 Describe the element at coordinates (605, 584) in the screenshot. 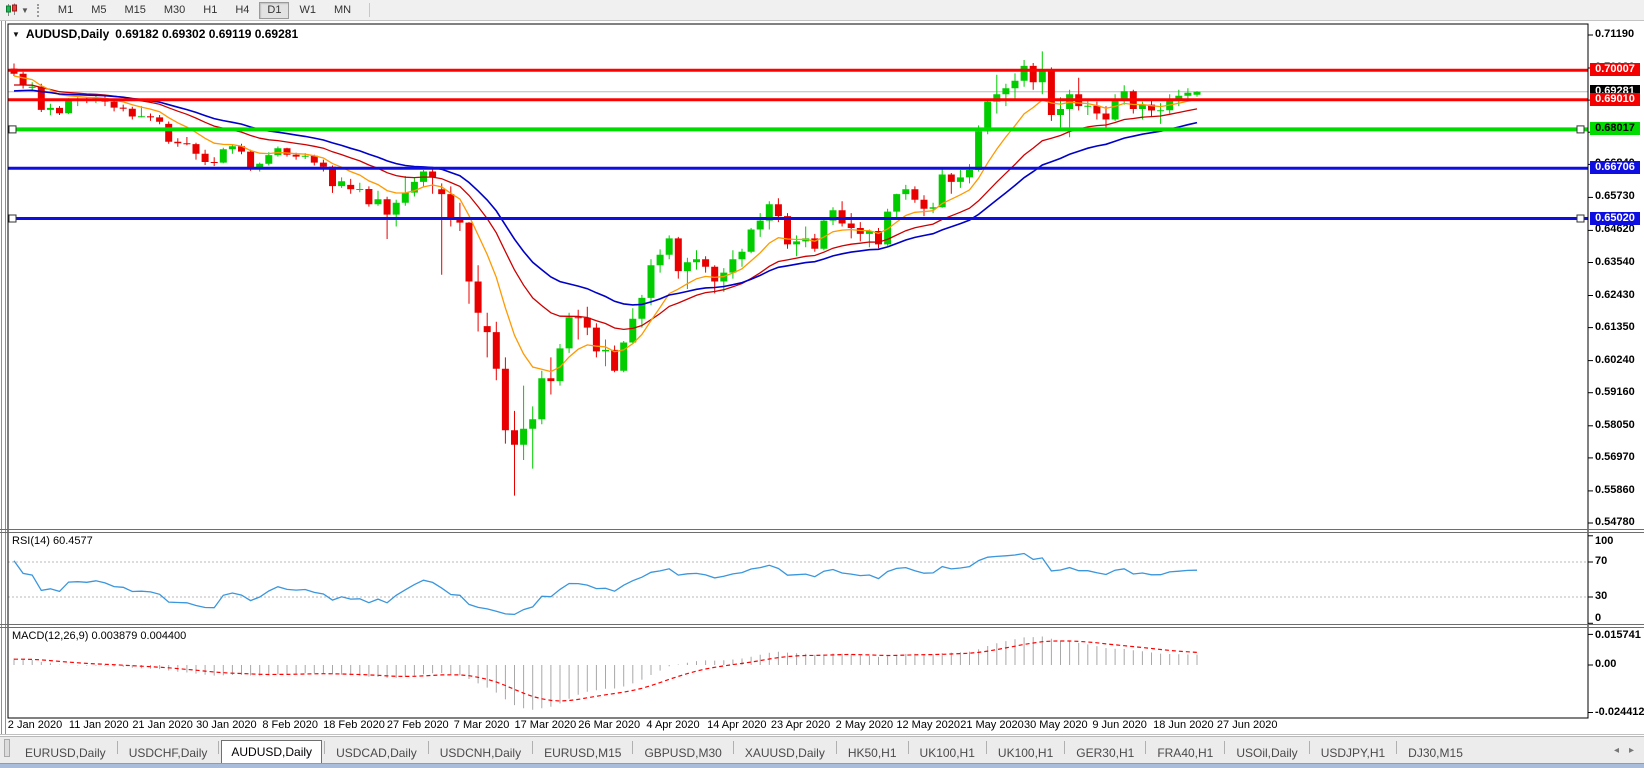

I see `rsi-line` at that location.